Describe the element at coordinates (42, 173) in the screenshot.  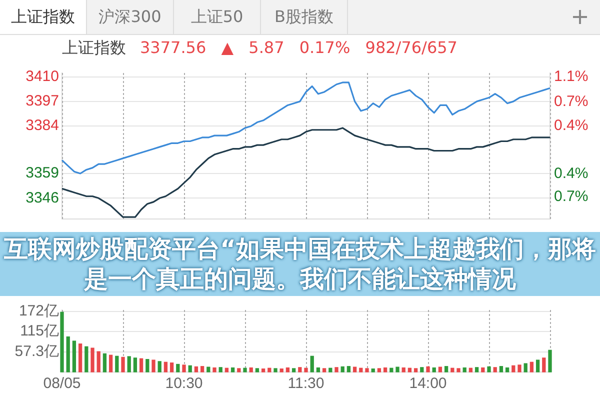
I see `y-tick-label: 3359` at that location.